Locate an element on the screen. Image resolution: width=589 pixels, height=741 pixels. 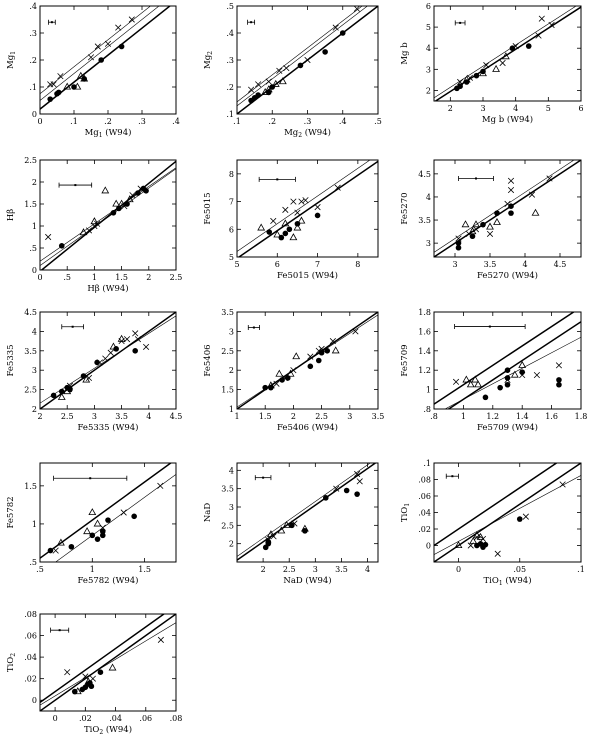
x-axis-label: Mg1 (W94) is located at coordinates (108, 133).